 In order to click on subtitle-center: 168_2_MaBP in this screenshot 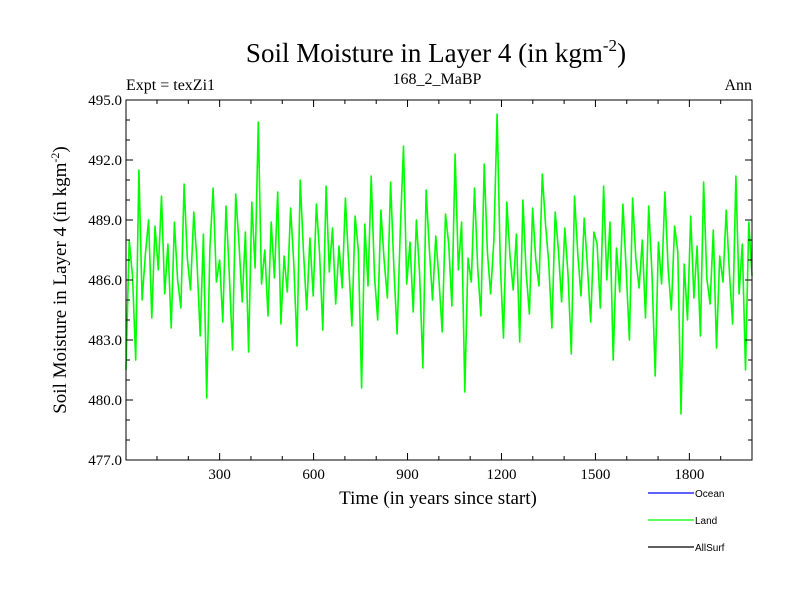, I will do `click(437, 79)`.